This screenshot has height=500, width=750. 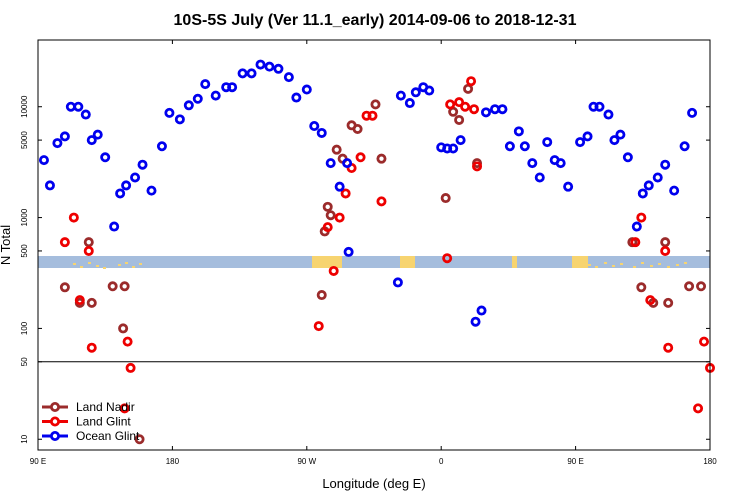 I want to click on y-tick-label: 10000, so click(x=24, y=106).